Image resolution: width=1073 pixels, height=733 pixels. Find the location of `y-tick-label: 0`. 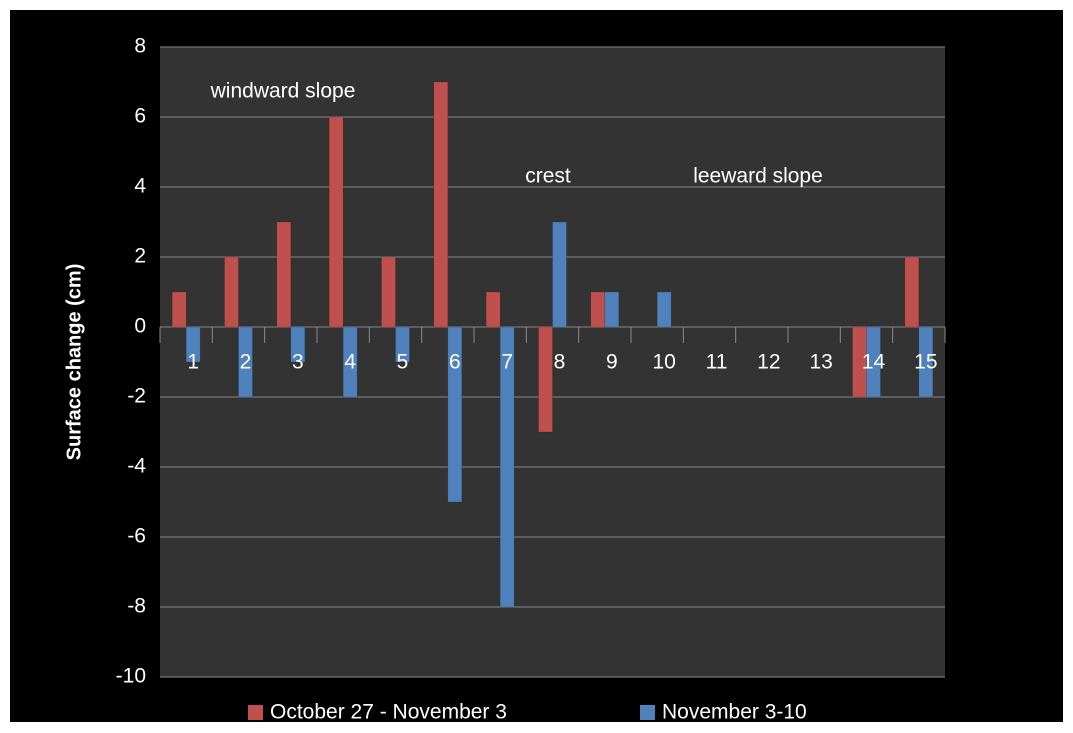

y-tick-label: 0 is located at coordinates (140, 326).